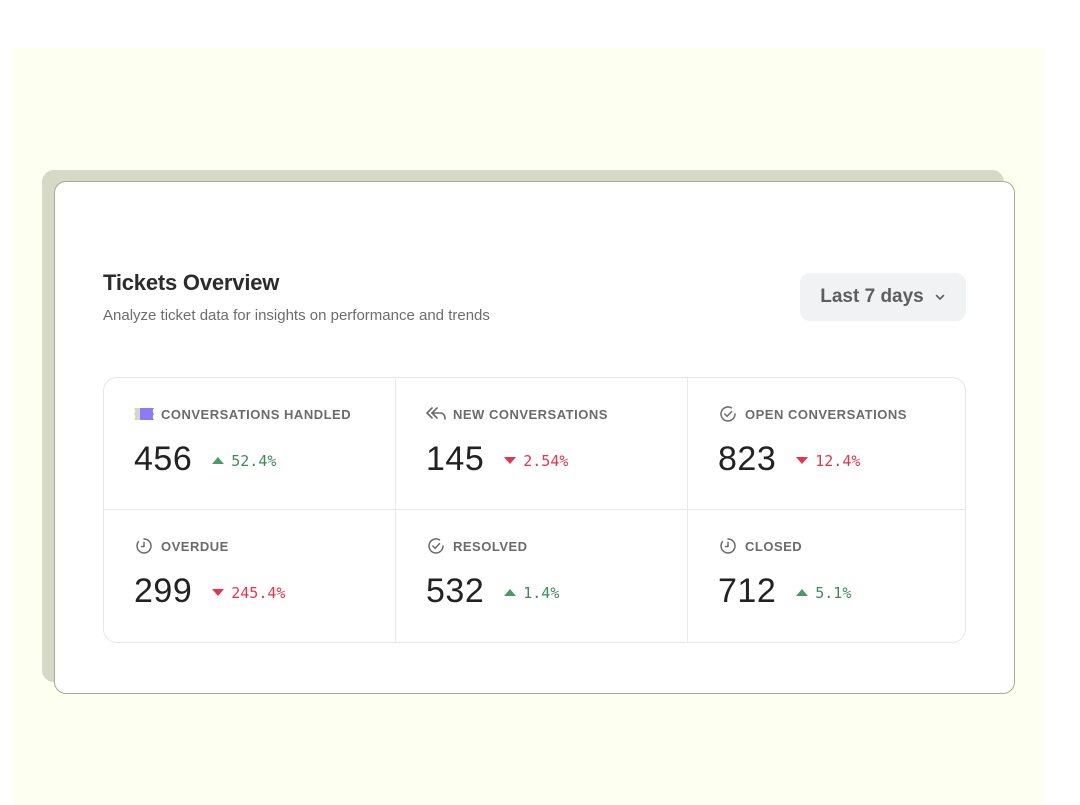  Describe the element at coordinates (826, 444) in the screenshot. I see `metric-open-conversations: OPEN CONVERSATIONS 823 12.4%` at that location.